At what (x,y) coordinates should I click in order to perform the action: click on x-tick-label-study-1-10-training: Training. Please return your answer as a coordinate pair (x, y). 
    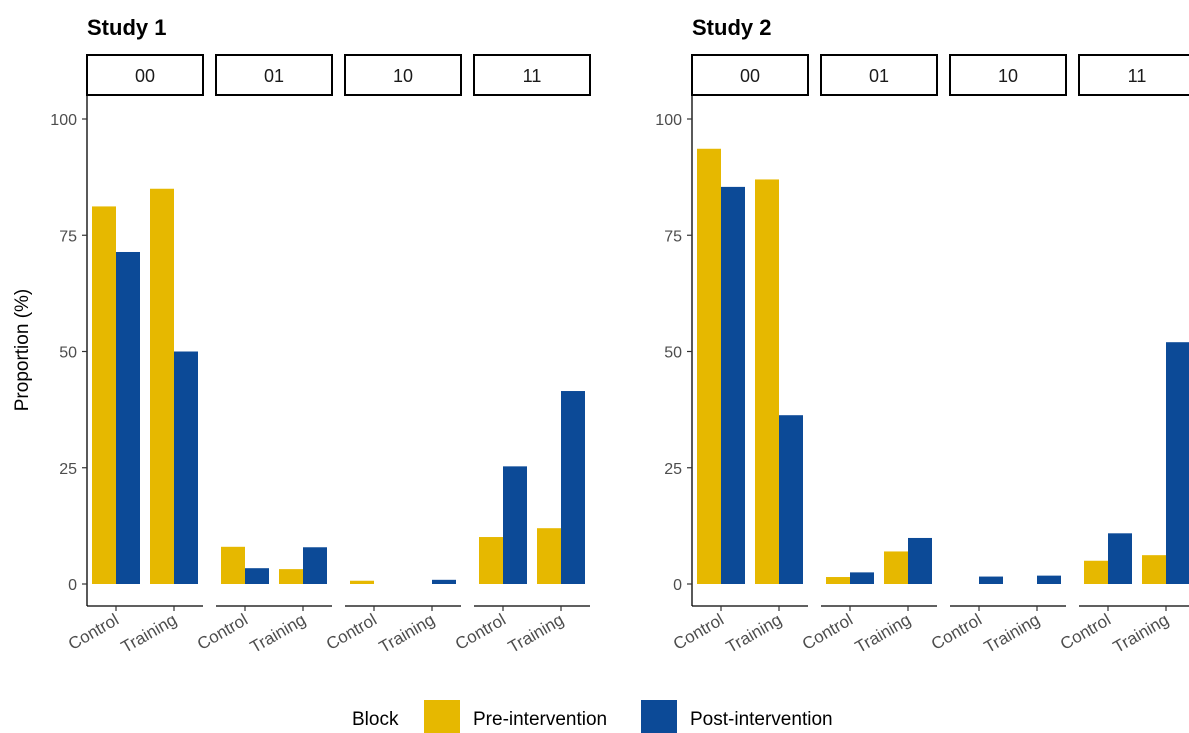
    Looking at the image, I should click on (407, 633).